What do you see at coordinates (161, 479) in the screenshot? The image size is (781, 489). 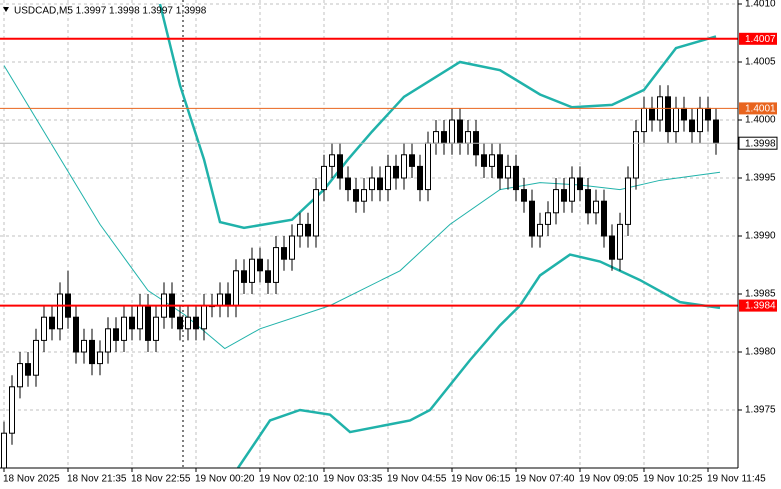 I see `x-tick-label: 18 Nov 22:55` at bounding box center [161, 479].